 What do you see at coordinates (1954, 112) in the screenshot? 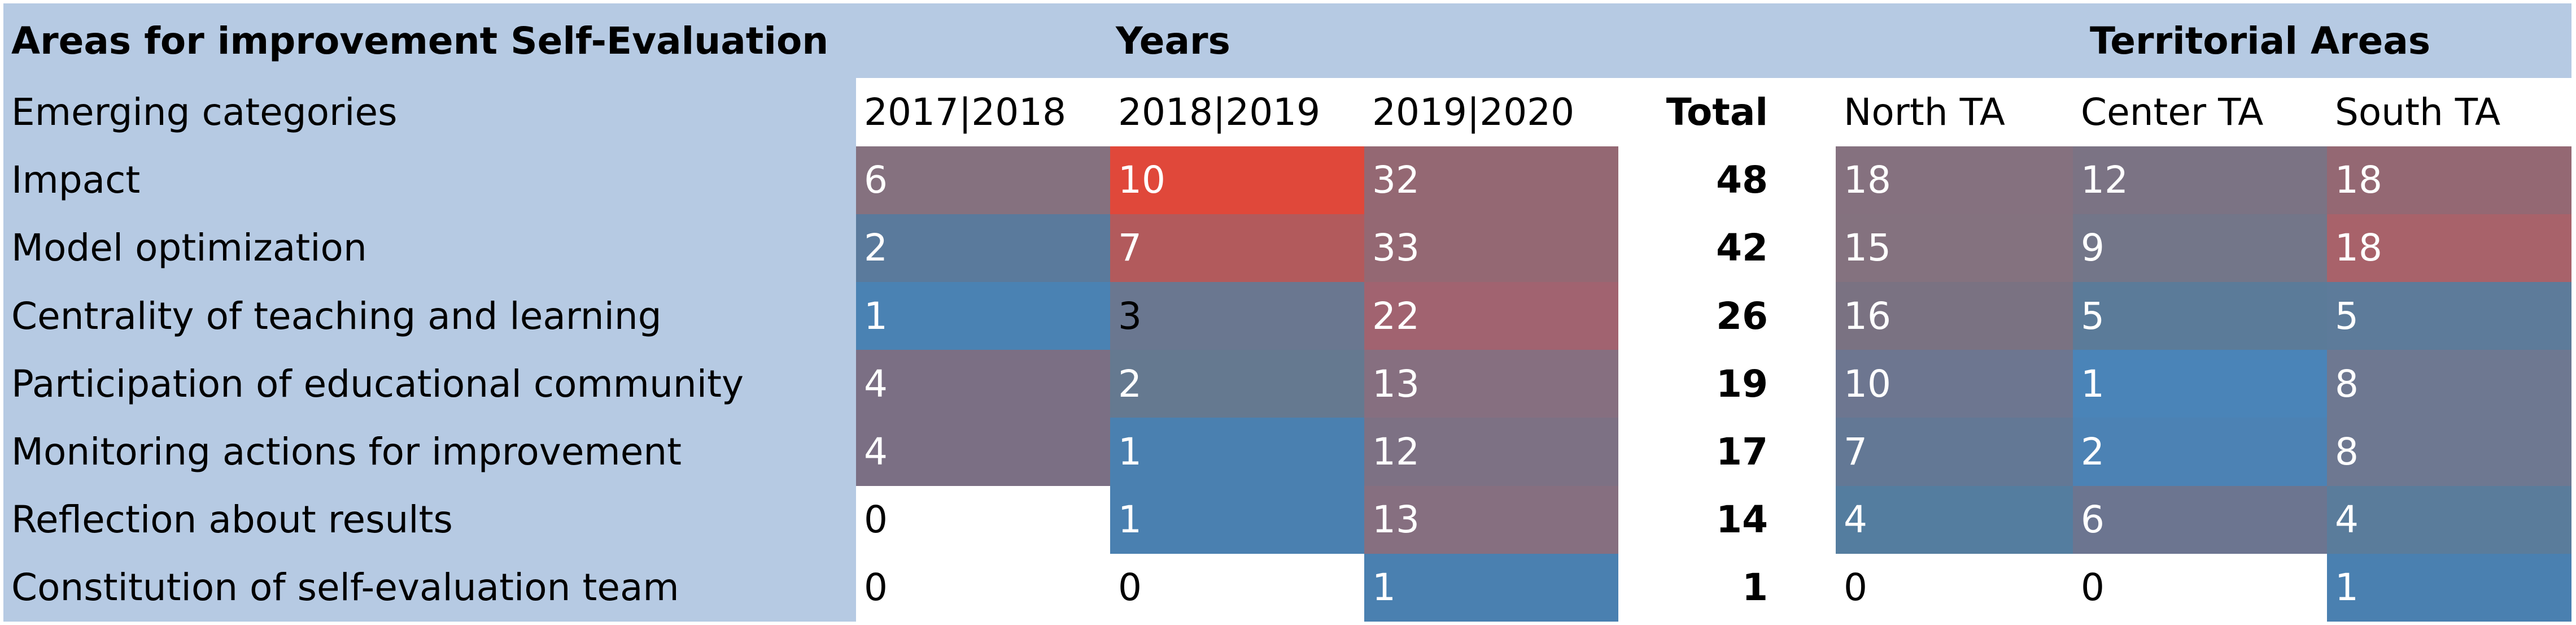
I see `column-header: North TA` at bounding box center [1954, 112].